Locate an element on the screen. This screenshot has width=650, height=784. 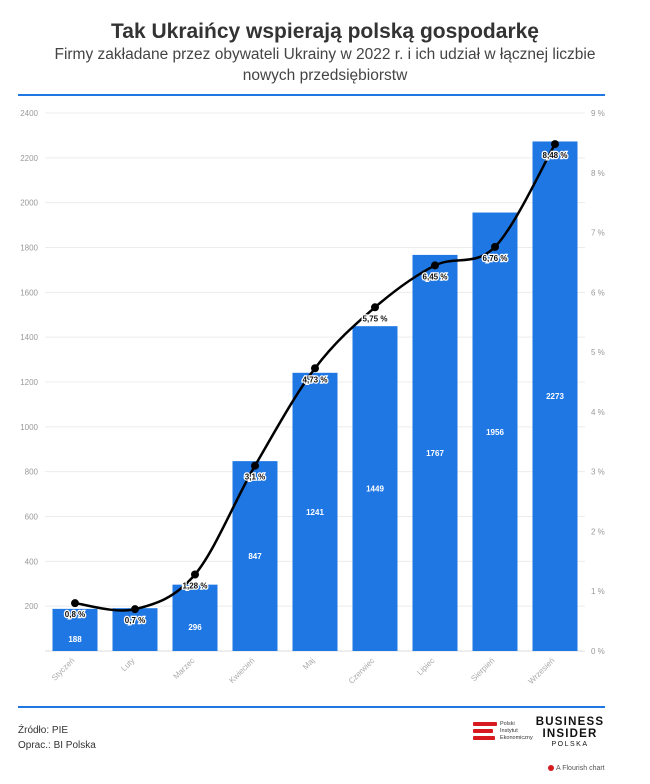
flourish-icon is located at coordinates (551, 768).